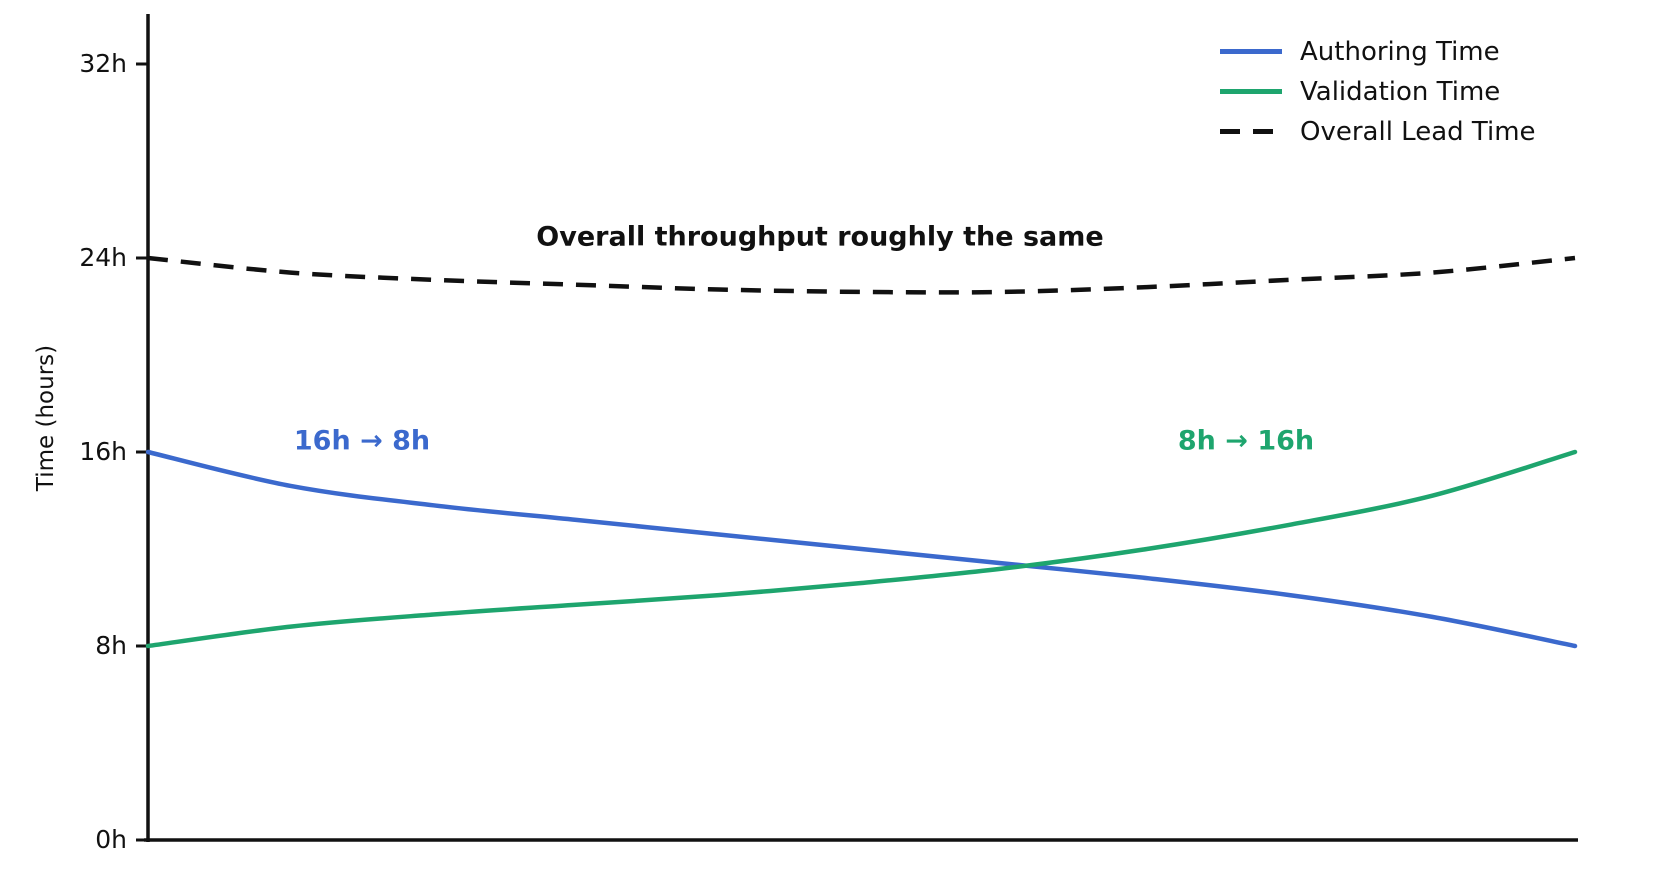  What do you see at coordinates (1251, 131) in the screenshot?
I see `legend-swatch-lead-dashed-line` at bounding box center [1251, 131].